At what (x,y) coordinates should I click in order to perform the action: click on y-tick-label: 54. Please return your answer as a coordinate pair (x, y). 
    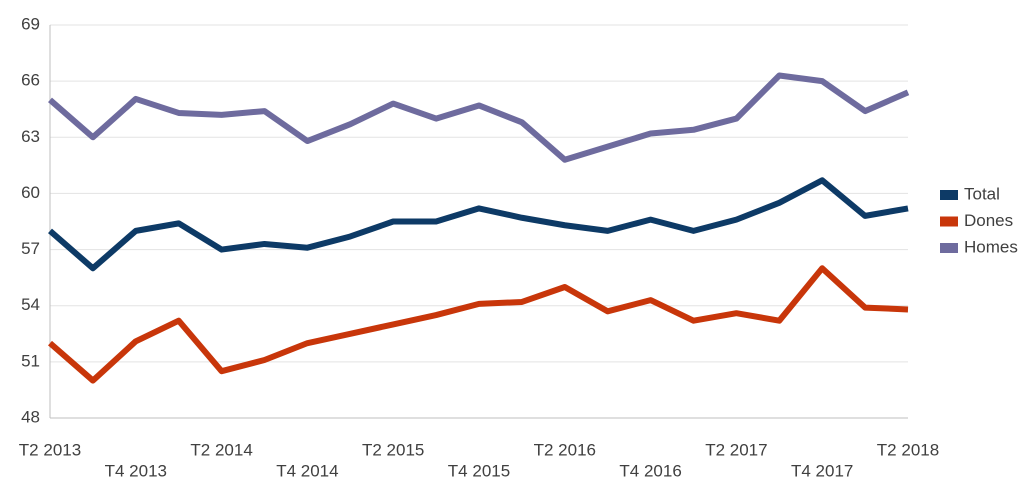
    Looking at the image, I should click on (30, 304).